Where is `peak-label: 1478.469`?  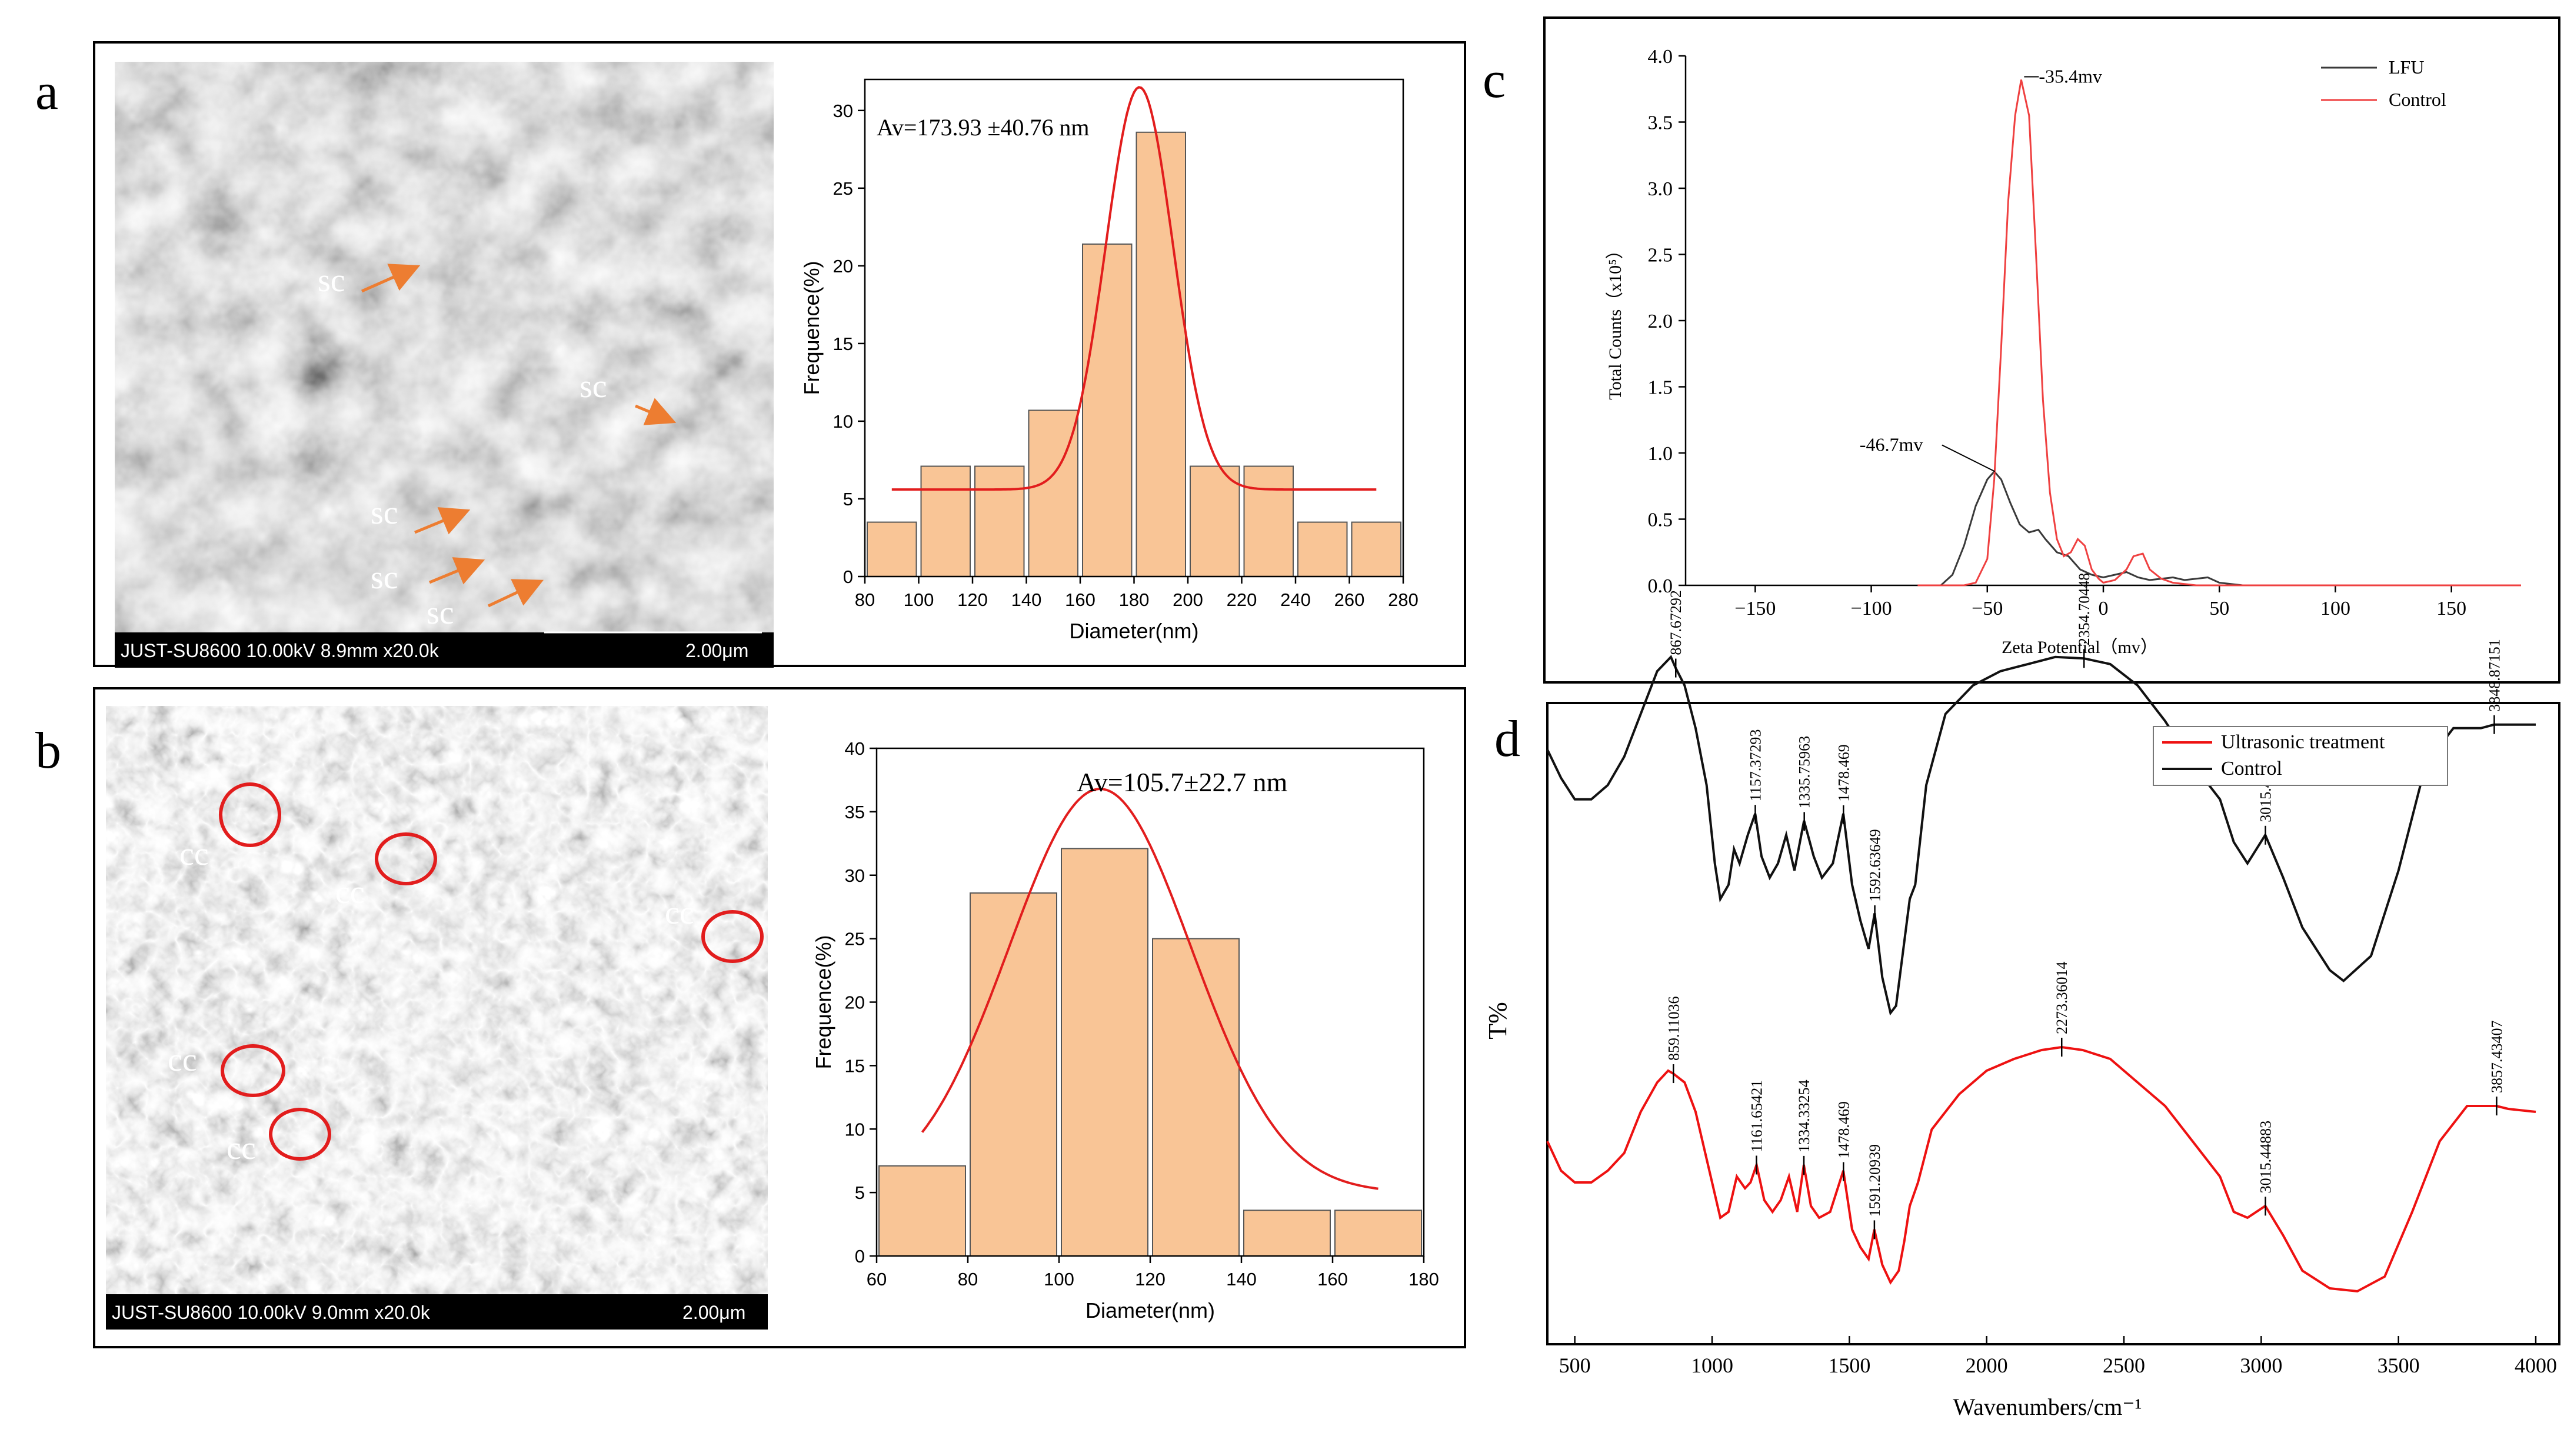
peak-label: 1478.469 is located at coordinates (1844, 1130).